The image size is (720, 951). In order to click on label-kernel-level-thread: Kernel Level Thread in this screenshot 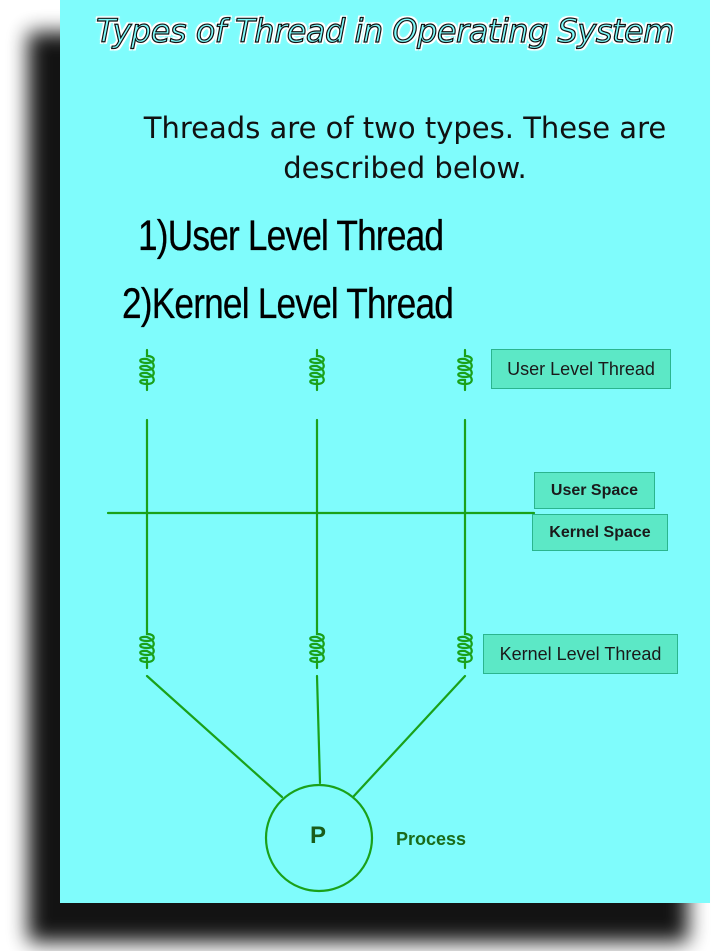, I will do `click(580, 654)`.